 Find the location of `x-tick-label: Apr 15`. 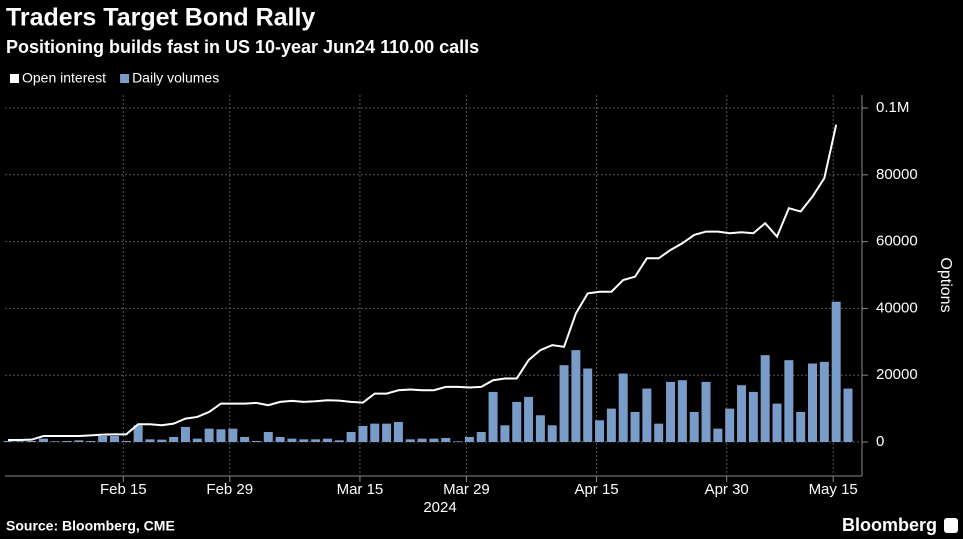

x-tick-label: Apr 15 is located at coordinates (596, 489).